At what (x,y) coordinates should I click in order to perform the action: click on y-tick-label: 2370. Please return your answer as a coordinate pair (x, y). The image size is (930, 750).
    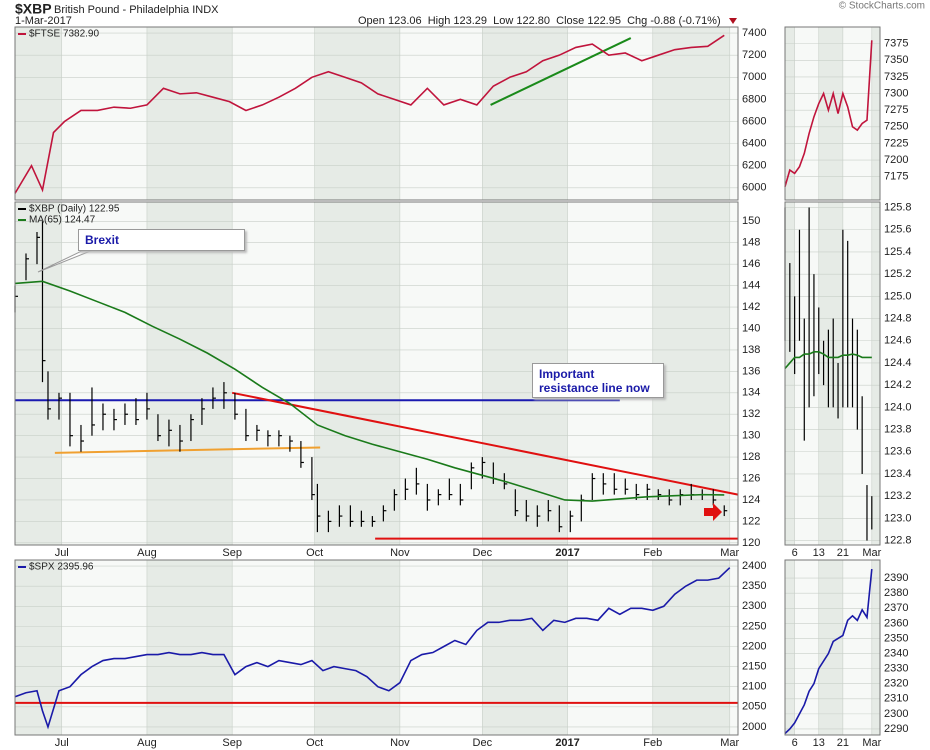
    Looking at the image, I should click on (896, 608).